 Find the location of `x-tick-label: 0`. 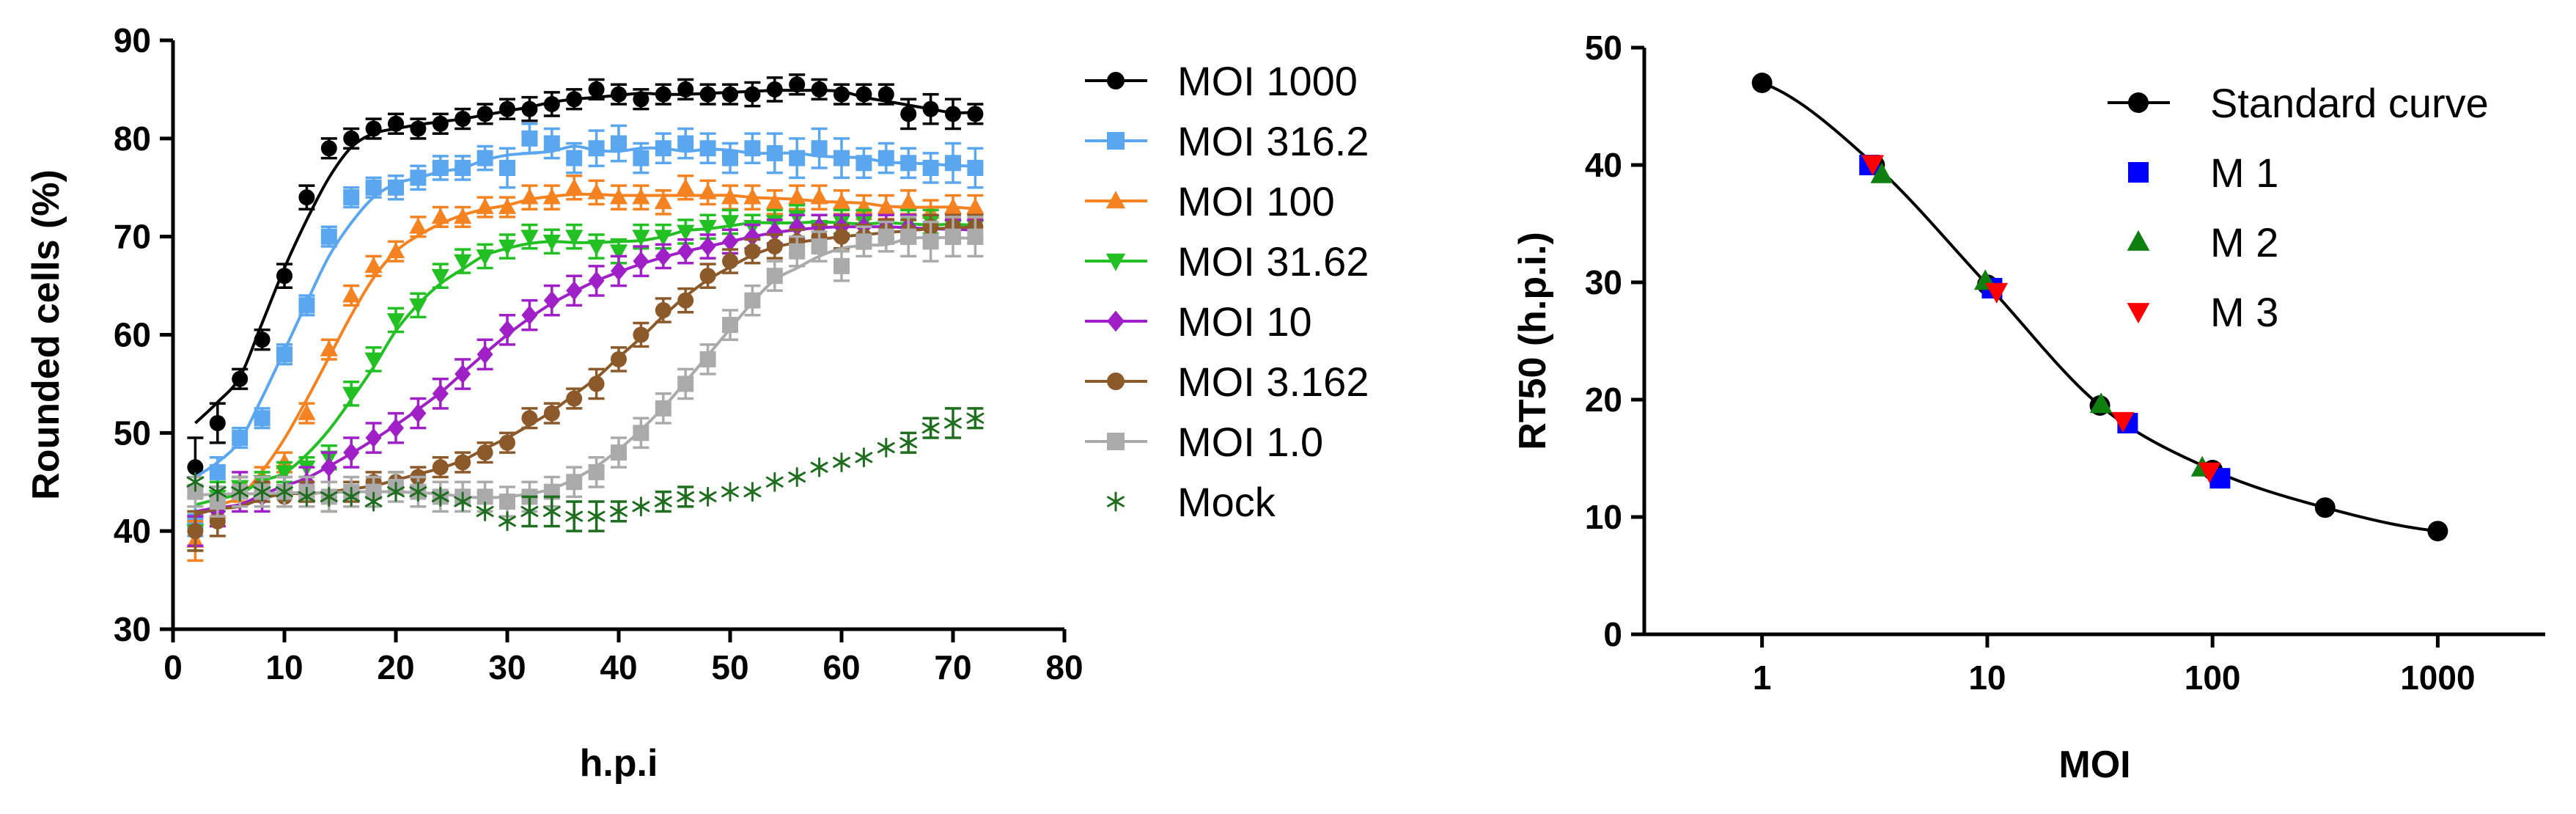

x-tick-label: 0 is located at coordinates (173, 667).